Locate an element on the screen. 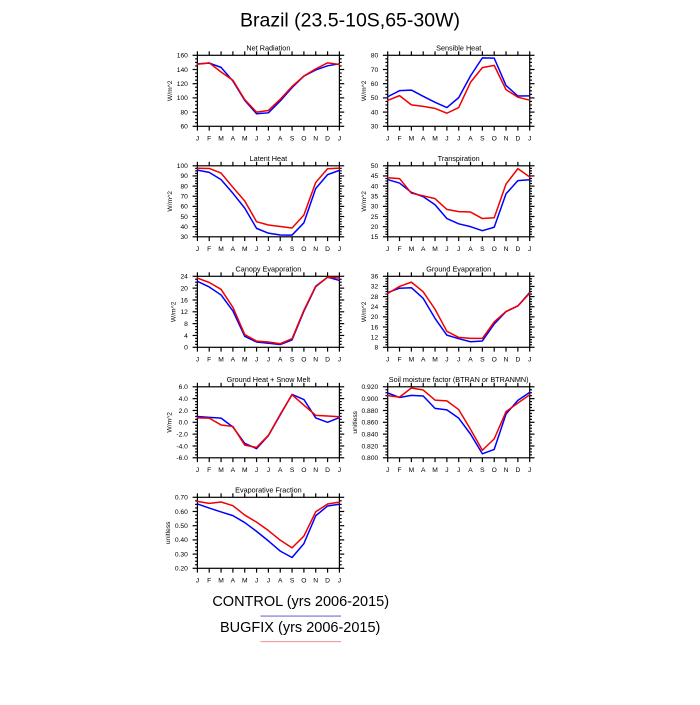  svg-text: -2.0 is located at coordinates (182, 434).